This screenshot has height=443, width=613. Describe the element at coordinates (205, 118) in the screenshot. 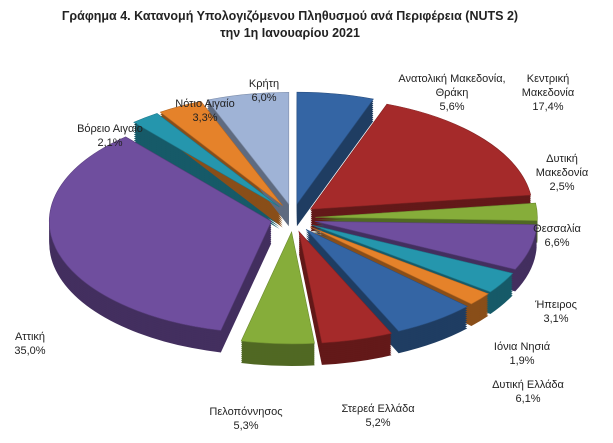

I see `value-label: 3,3%` at that location.